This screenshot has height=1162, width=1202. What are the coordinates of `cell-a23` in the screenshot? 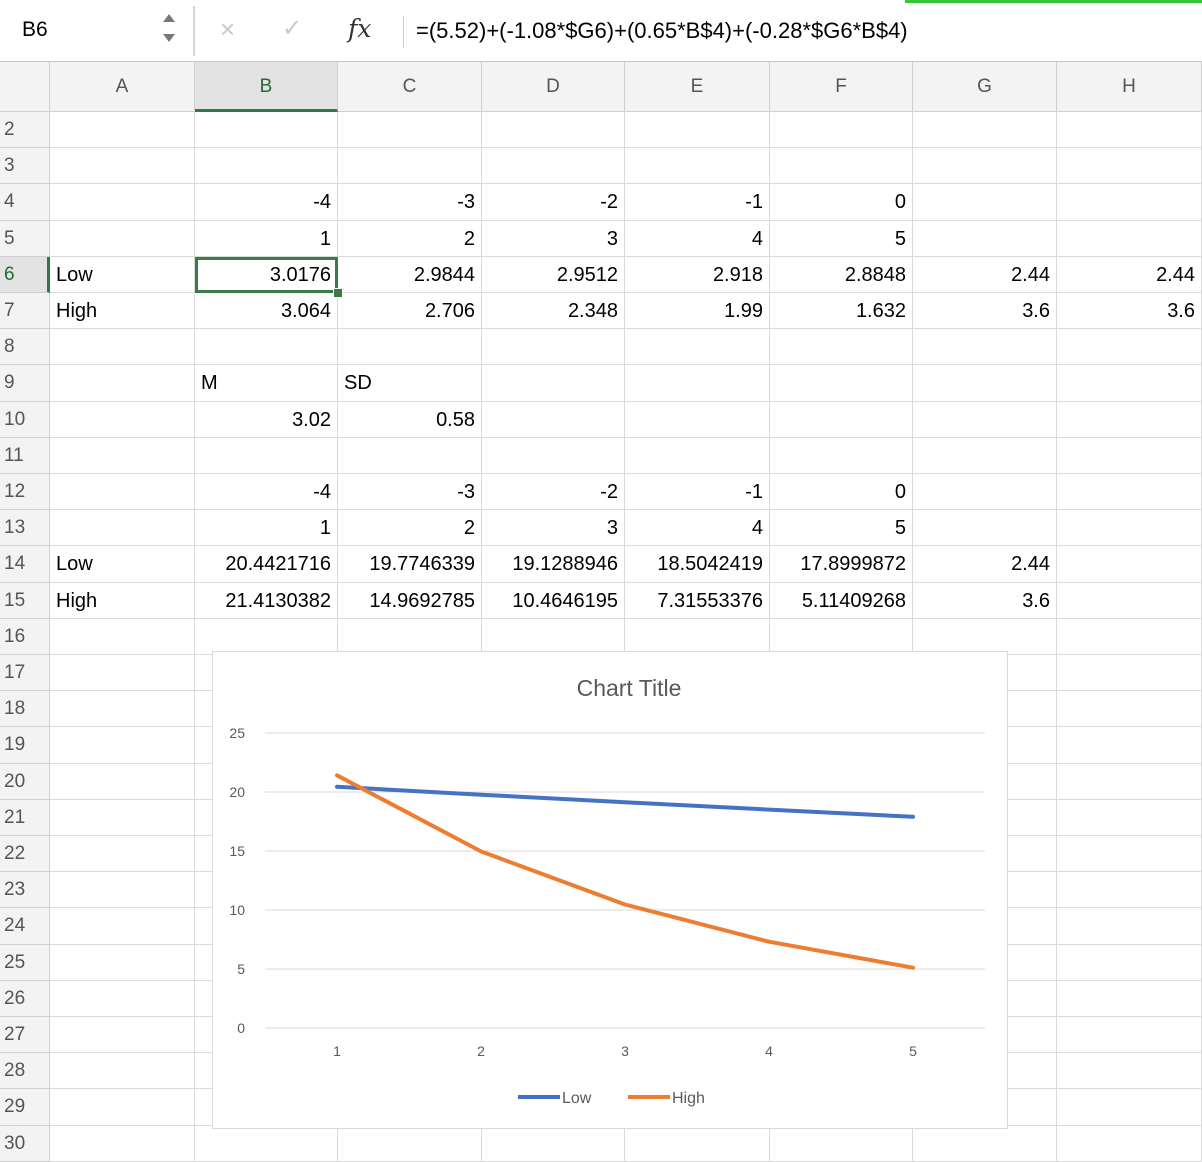 It's located at (122, 890).